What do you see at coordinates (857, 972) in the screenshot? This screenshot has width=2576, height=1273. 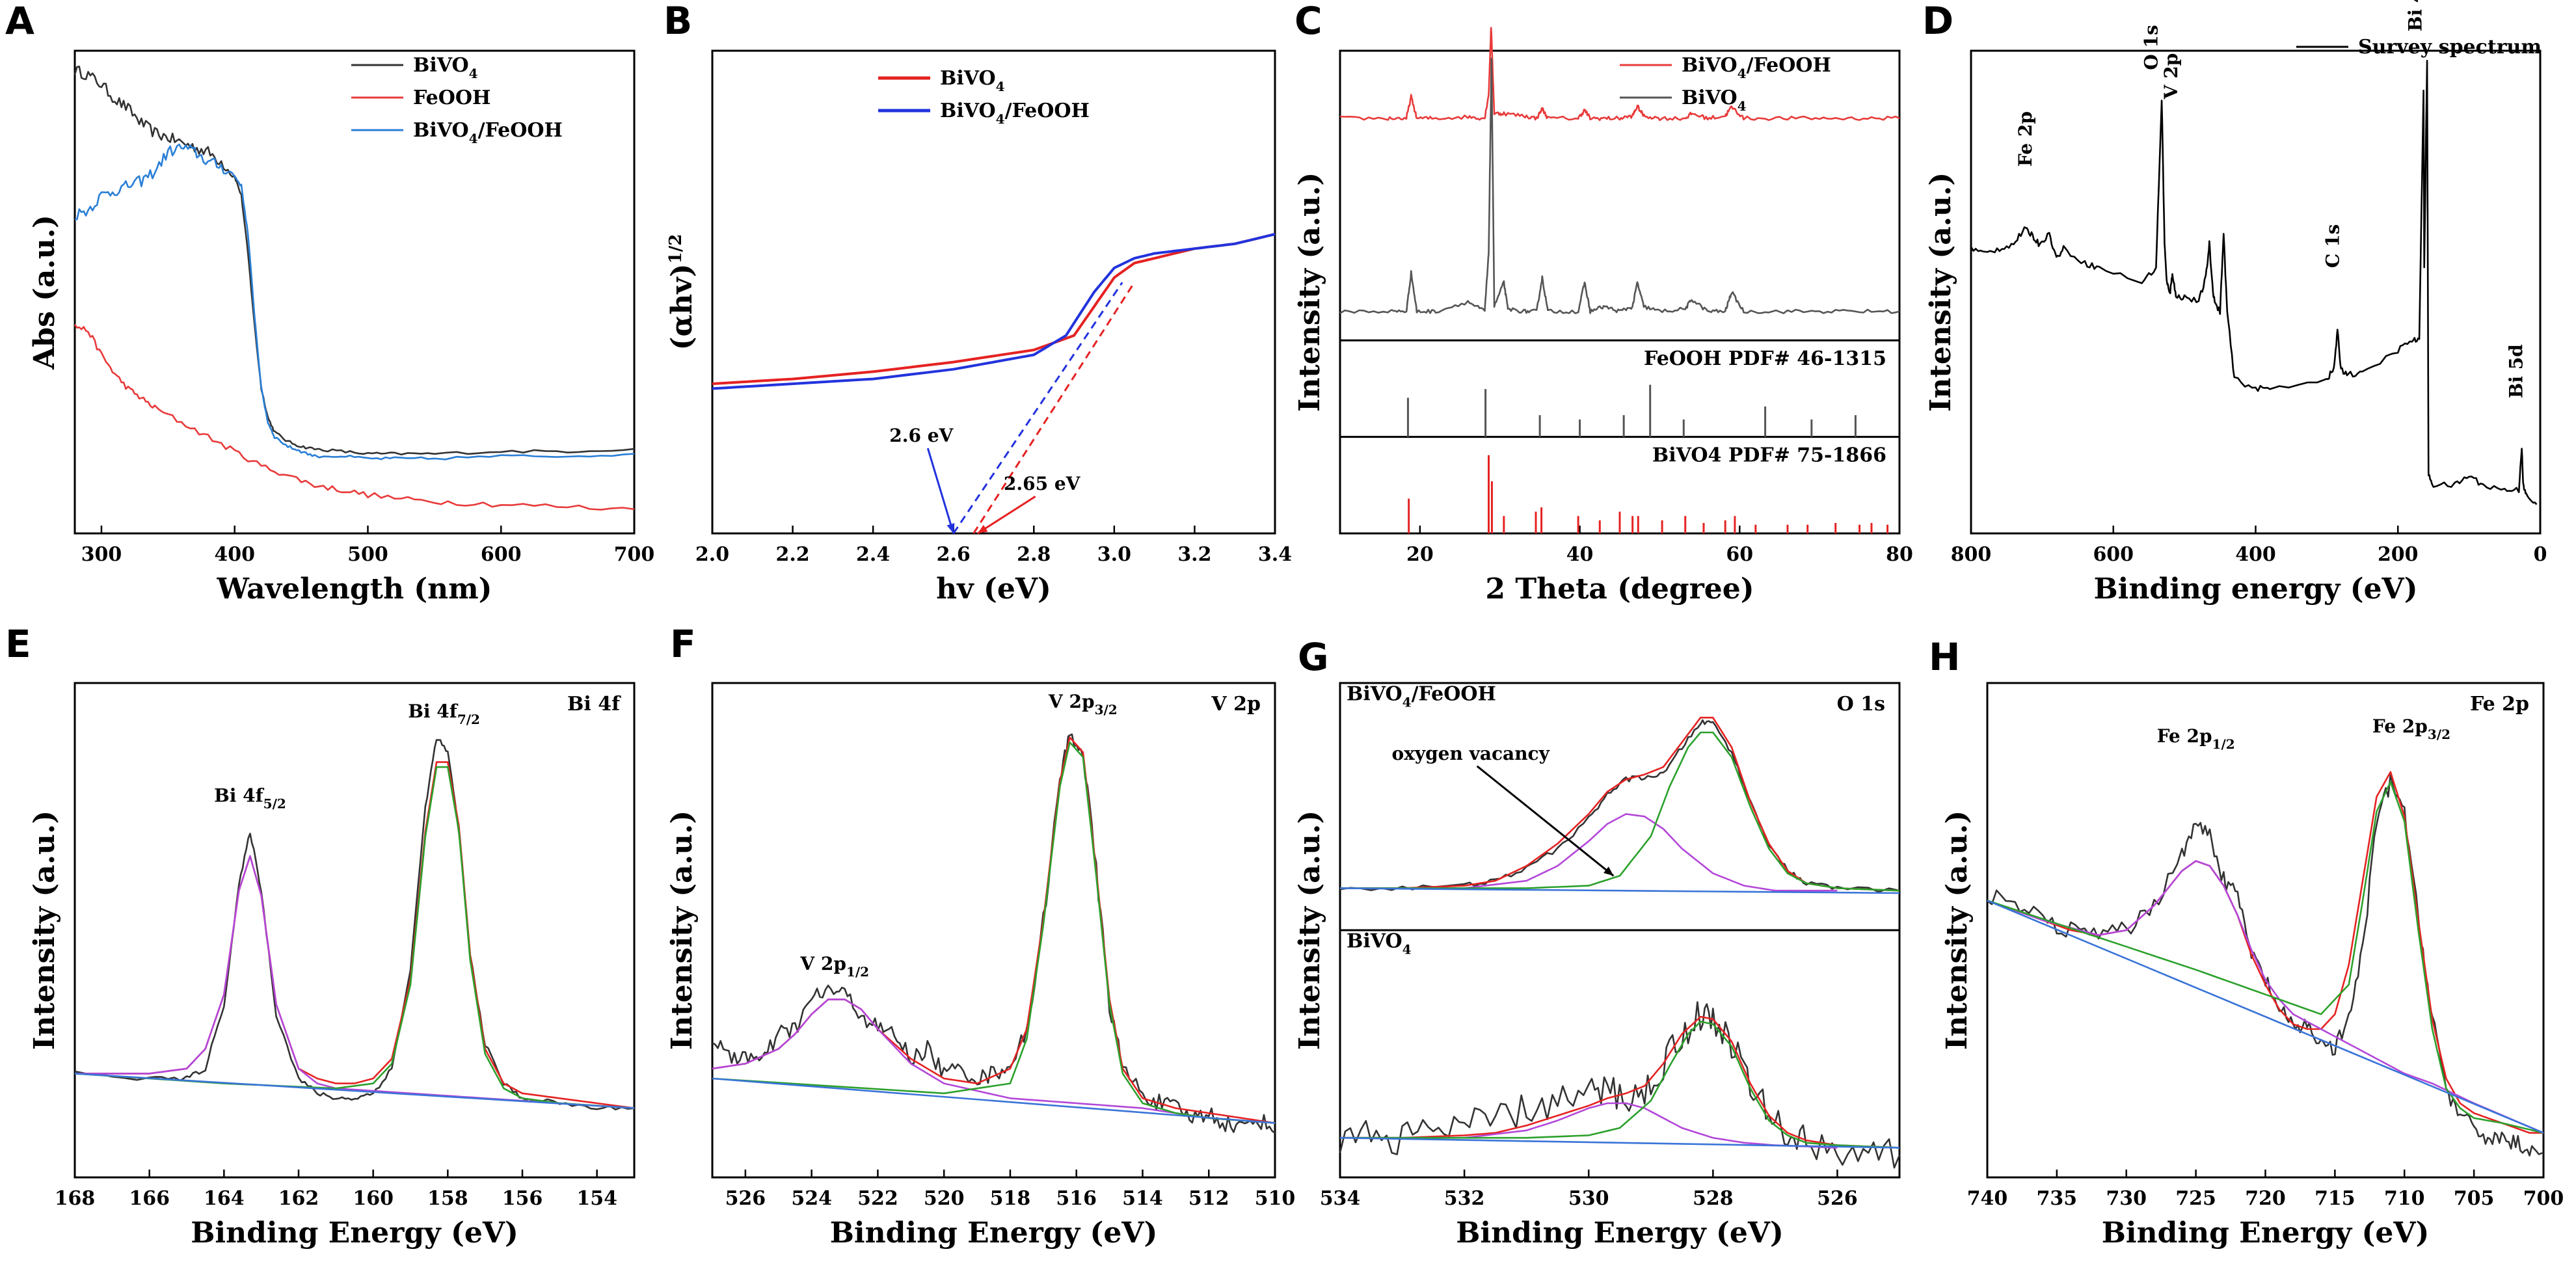 I see `peak-annotation-sub: 1/2` at bounding box center [857, 972].